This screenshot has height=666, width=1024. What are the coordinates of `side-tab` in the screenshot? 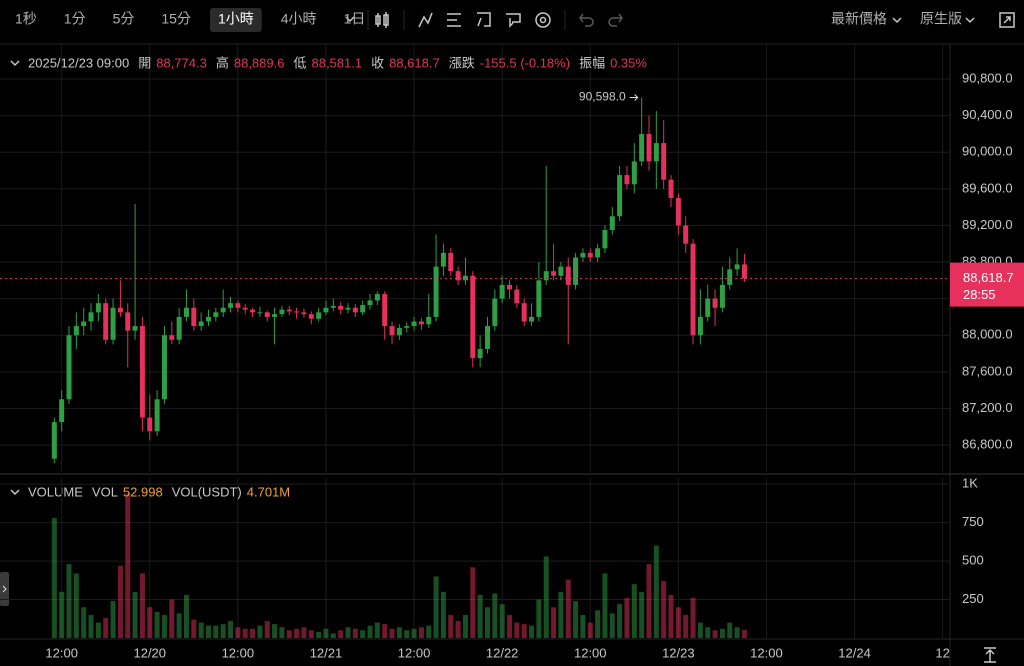 It's located at (4, 589).